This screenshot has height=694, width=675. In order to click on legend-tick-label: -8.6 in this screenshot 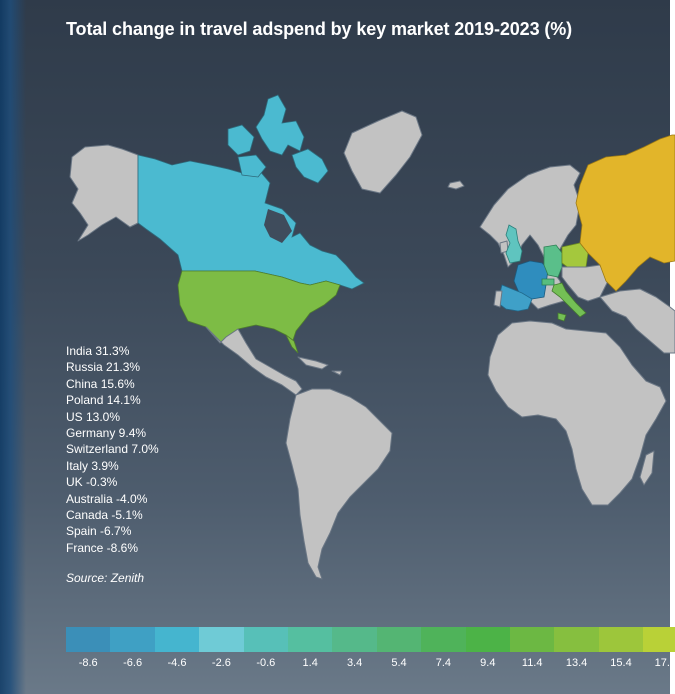, I will do `click(88, 663)`.